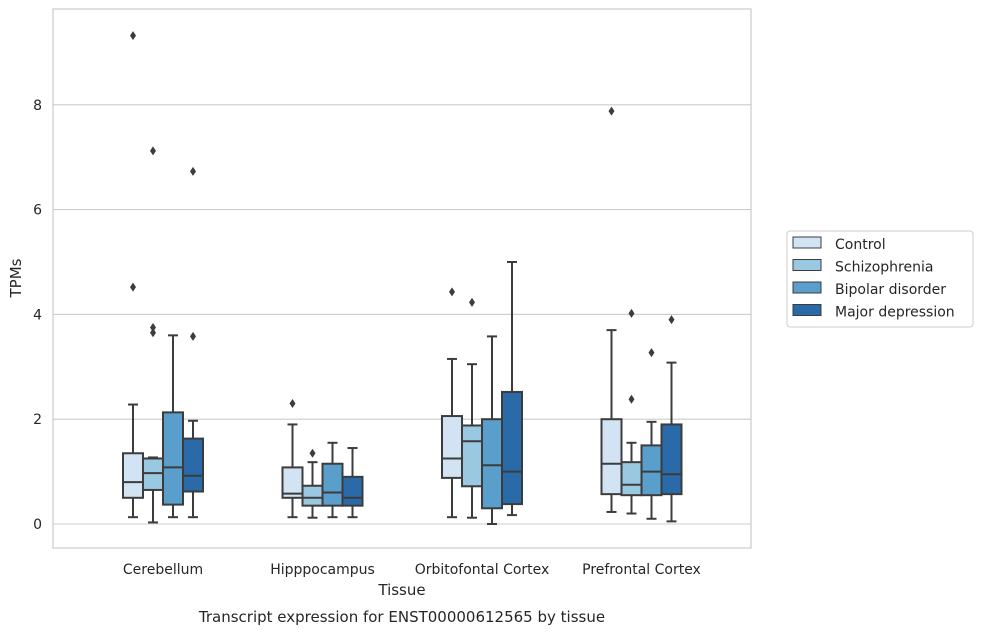  Describe the element at coordinates (895, 313) in the screenshot. I see `legend-label: Major depression` at that location.